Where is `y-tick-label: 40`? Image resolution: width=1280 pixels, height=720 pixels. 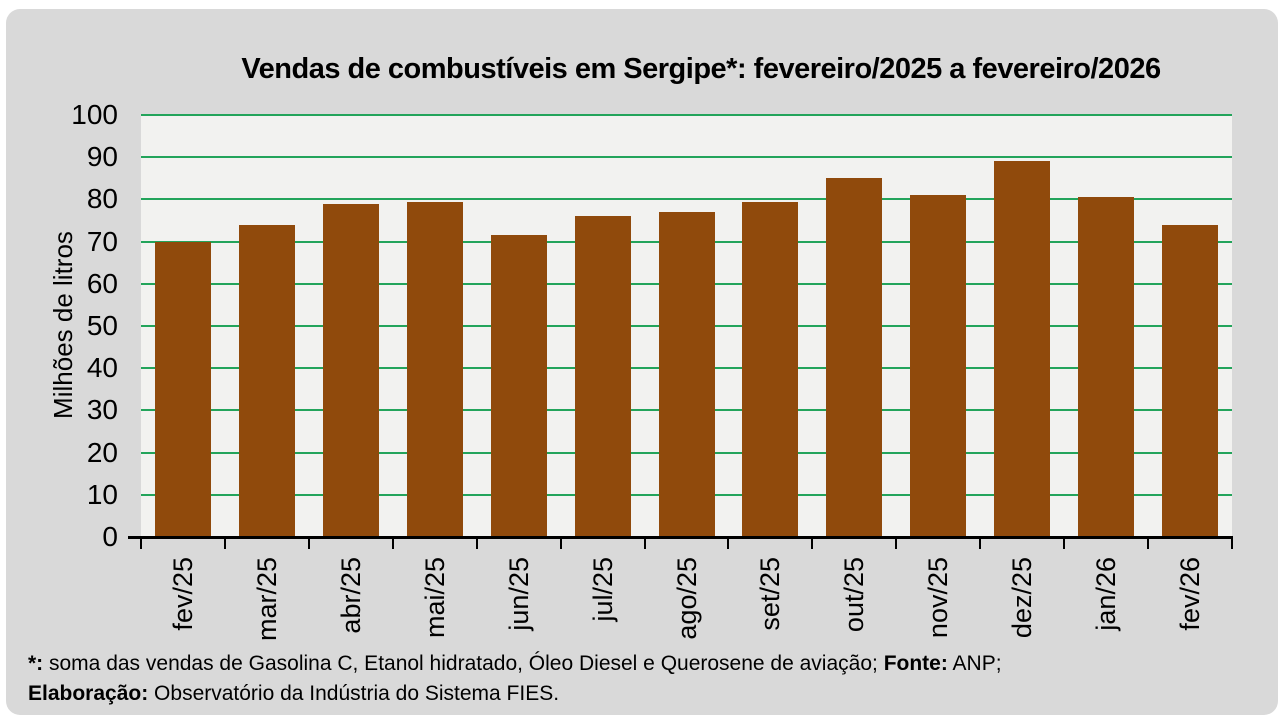
y-tick-label: 40 is located at coordinates (102, 368).